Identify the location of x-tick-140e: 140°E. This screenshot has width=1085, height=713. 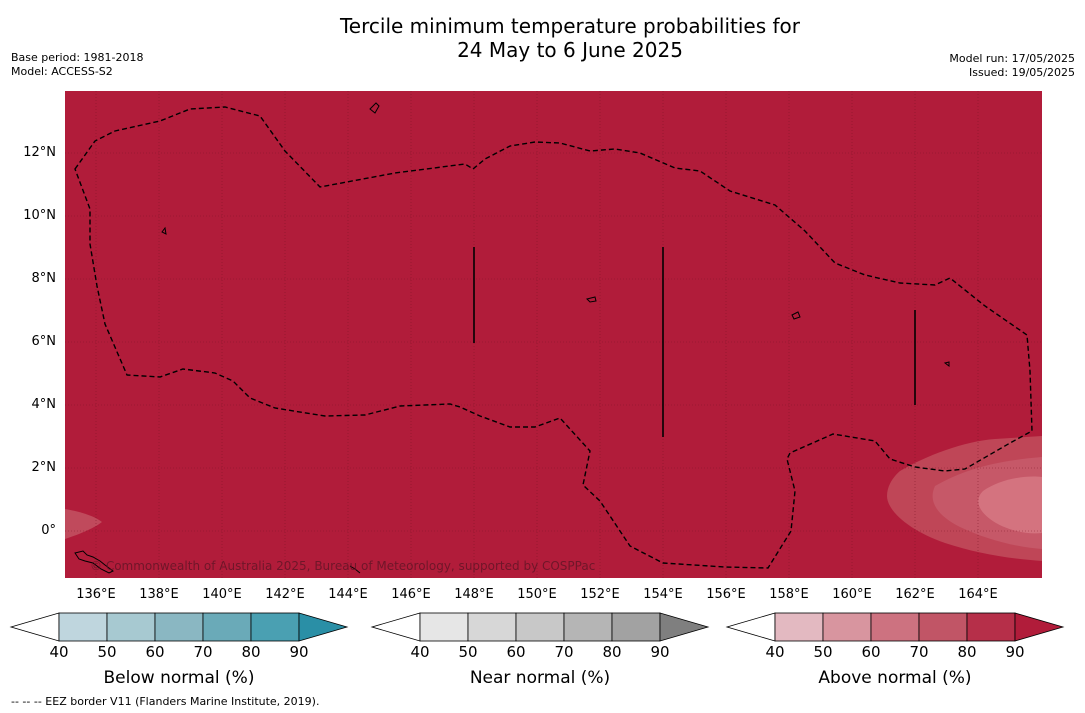
(222, 594).